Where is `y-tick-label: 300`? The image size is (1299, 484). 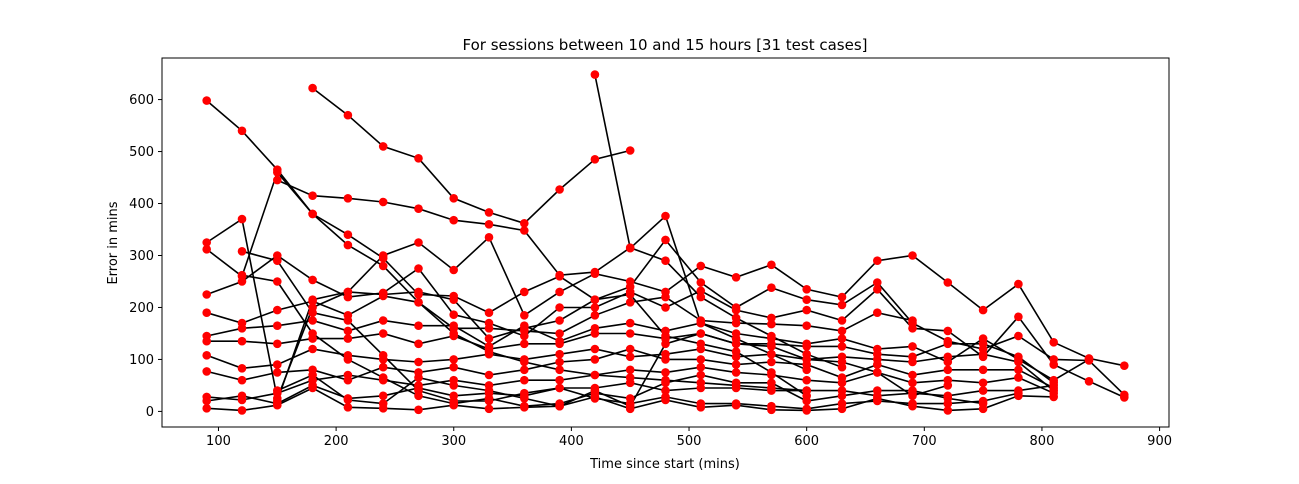 y-tick-label: 300 is located at coordinates (141, 256).